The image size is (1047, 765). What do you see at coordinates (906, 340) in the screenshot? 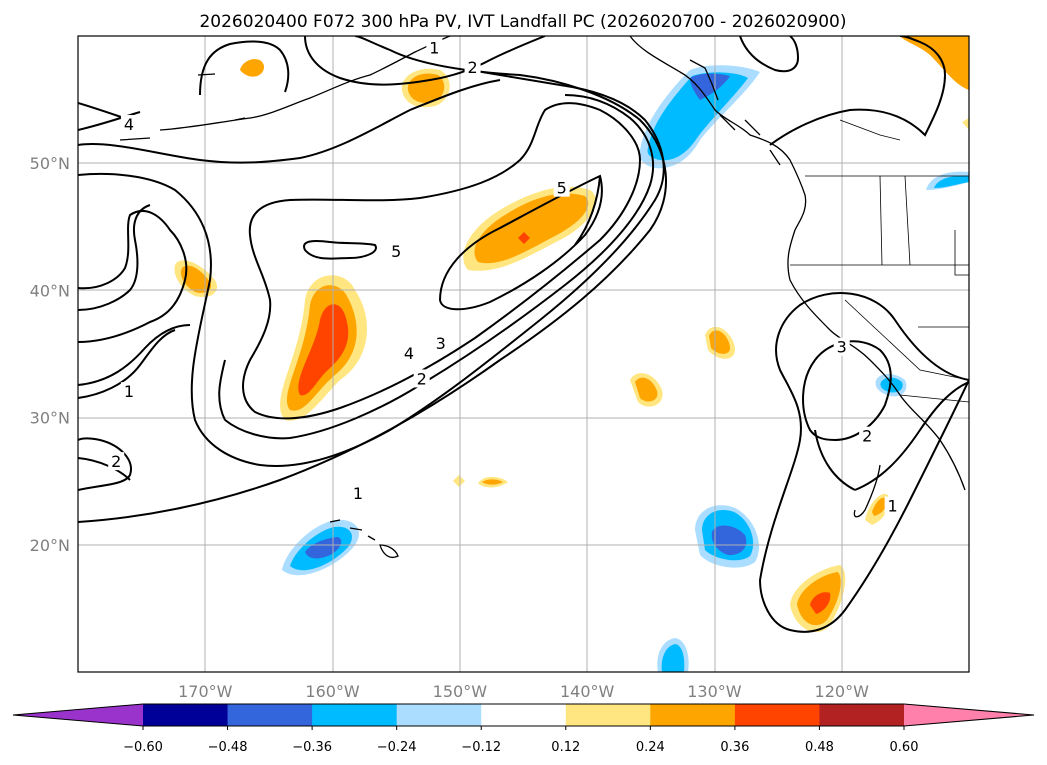
I see `state-border-california-nevada` at bounding box center [906, 340].